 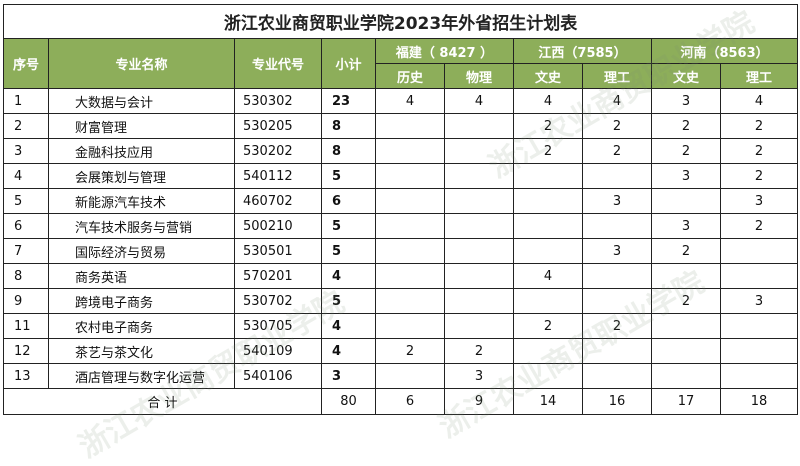 I want to click on table-row: 5 新能源汽车技术 460702 6 3 3, so click(x=401, y=201).